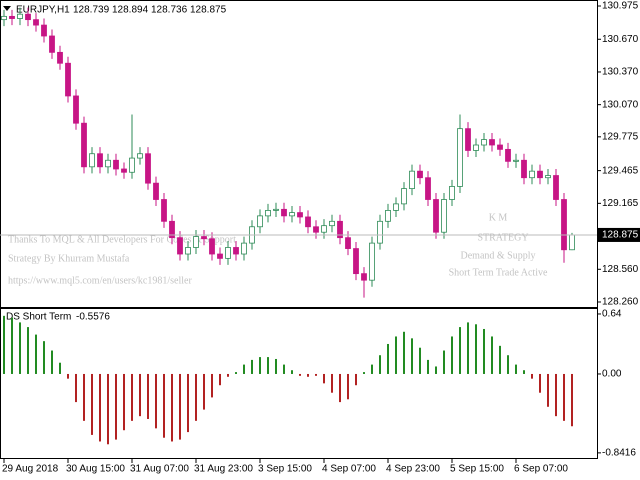 The image size is (640, 480). I want to click on indicator-name: DS Short Term, so click(38, 317).